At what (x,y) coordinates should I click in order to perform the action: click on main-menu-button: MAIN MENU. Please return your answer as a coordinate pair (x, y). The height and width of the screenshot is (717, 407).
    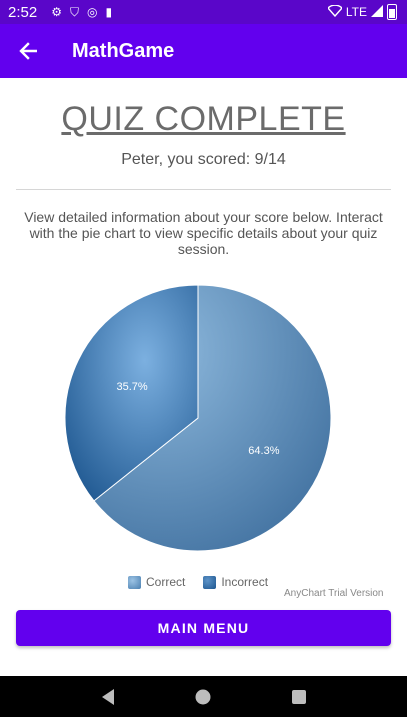
    Looking at the image, I should click on (203, 628).